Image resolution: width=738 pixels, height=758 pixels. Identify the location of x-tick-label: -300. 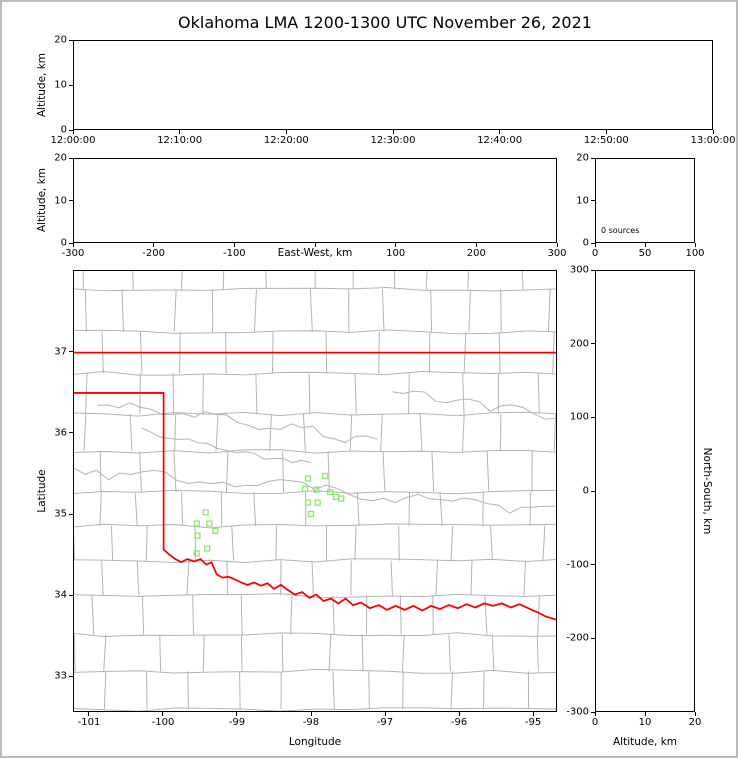
(73, 253).